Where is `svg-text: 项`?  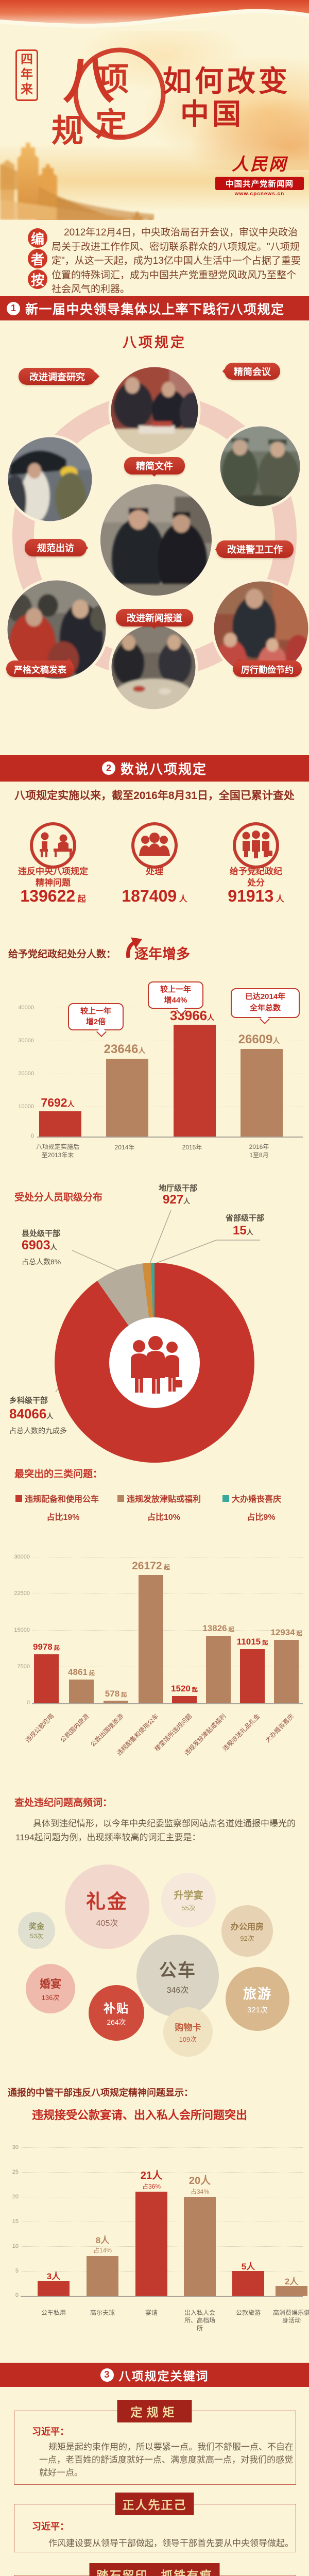
svg-text: 项 is located at coordinates (113, 79).